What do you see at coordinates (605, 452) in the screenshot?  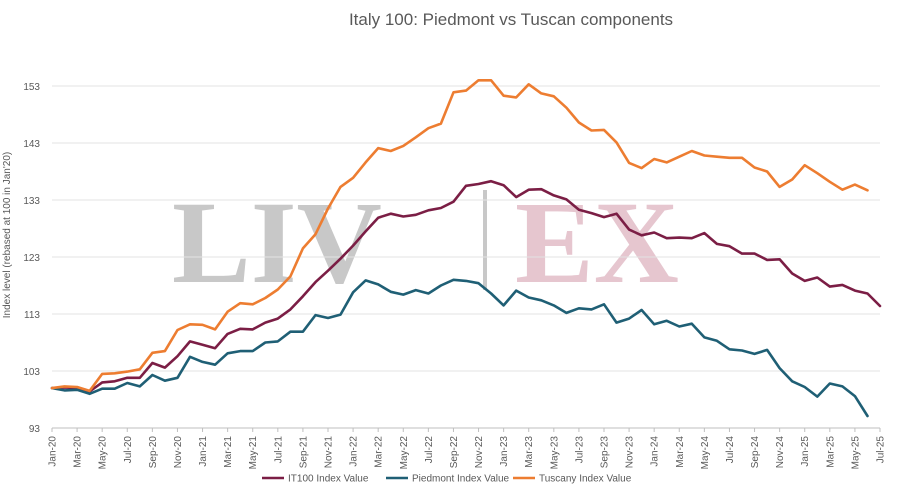 I see `x-tick-label: Sep-23` at bounding box center [605, 452].